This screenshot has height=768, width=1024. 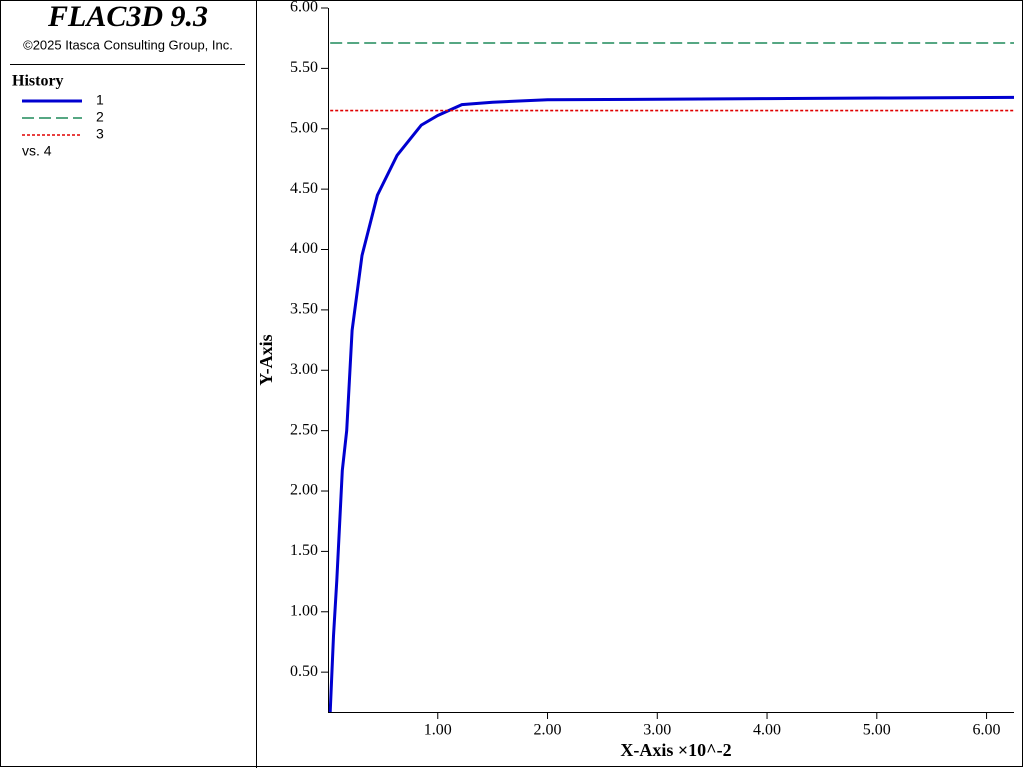 I want to click on x-tick-label: 4.00, so click(x=767, y=730).